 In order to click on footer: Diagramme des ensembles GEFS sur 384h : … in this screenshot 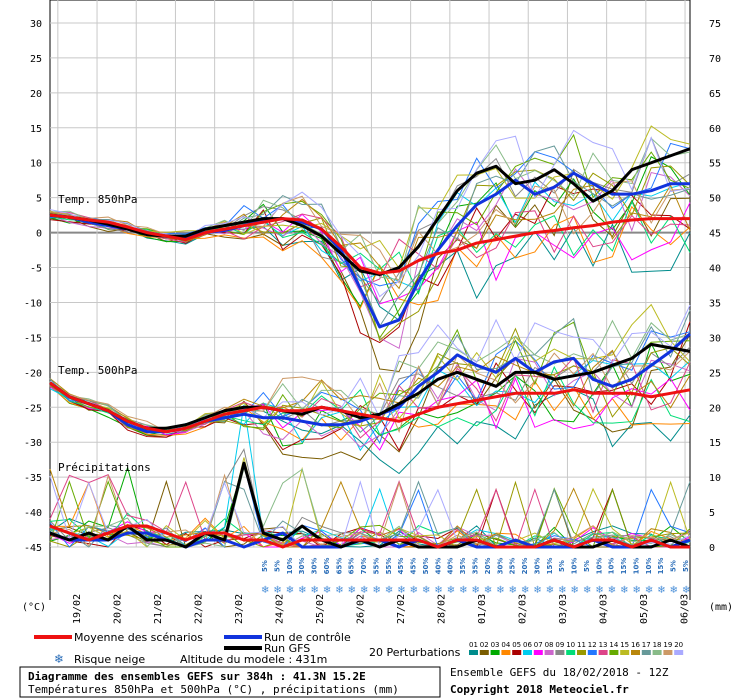, I will do `click(344, 682)`.